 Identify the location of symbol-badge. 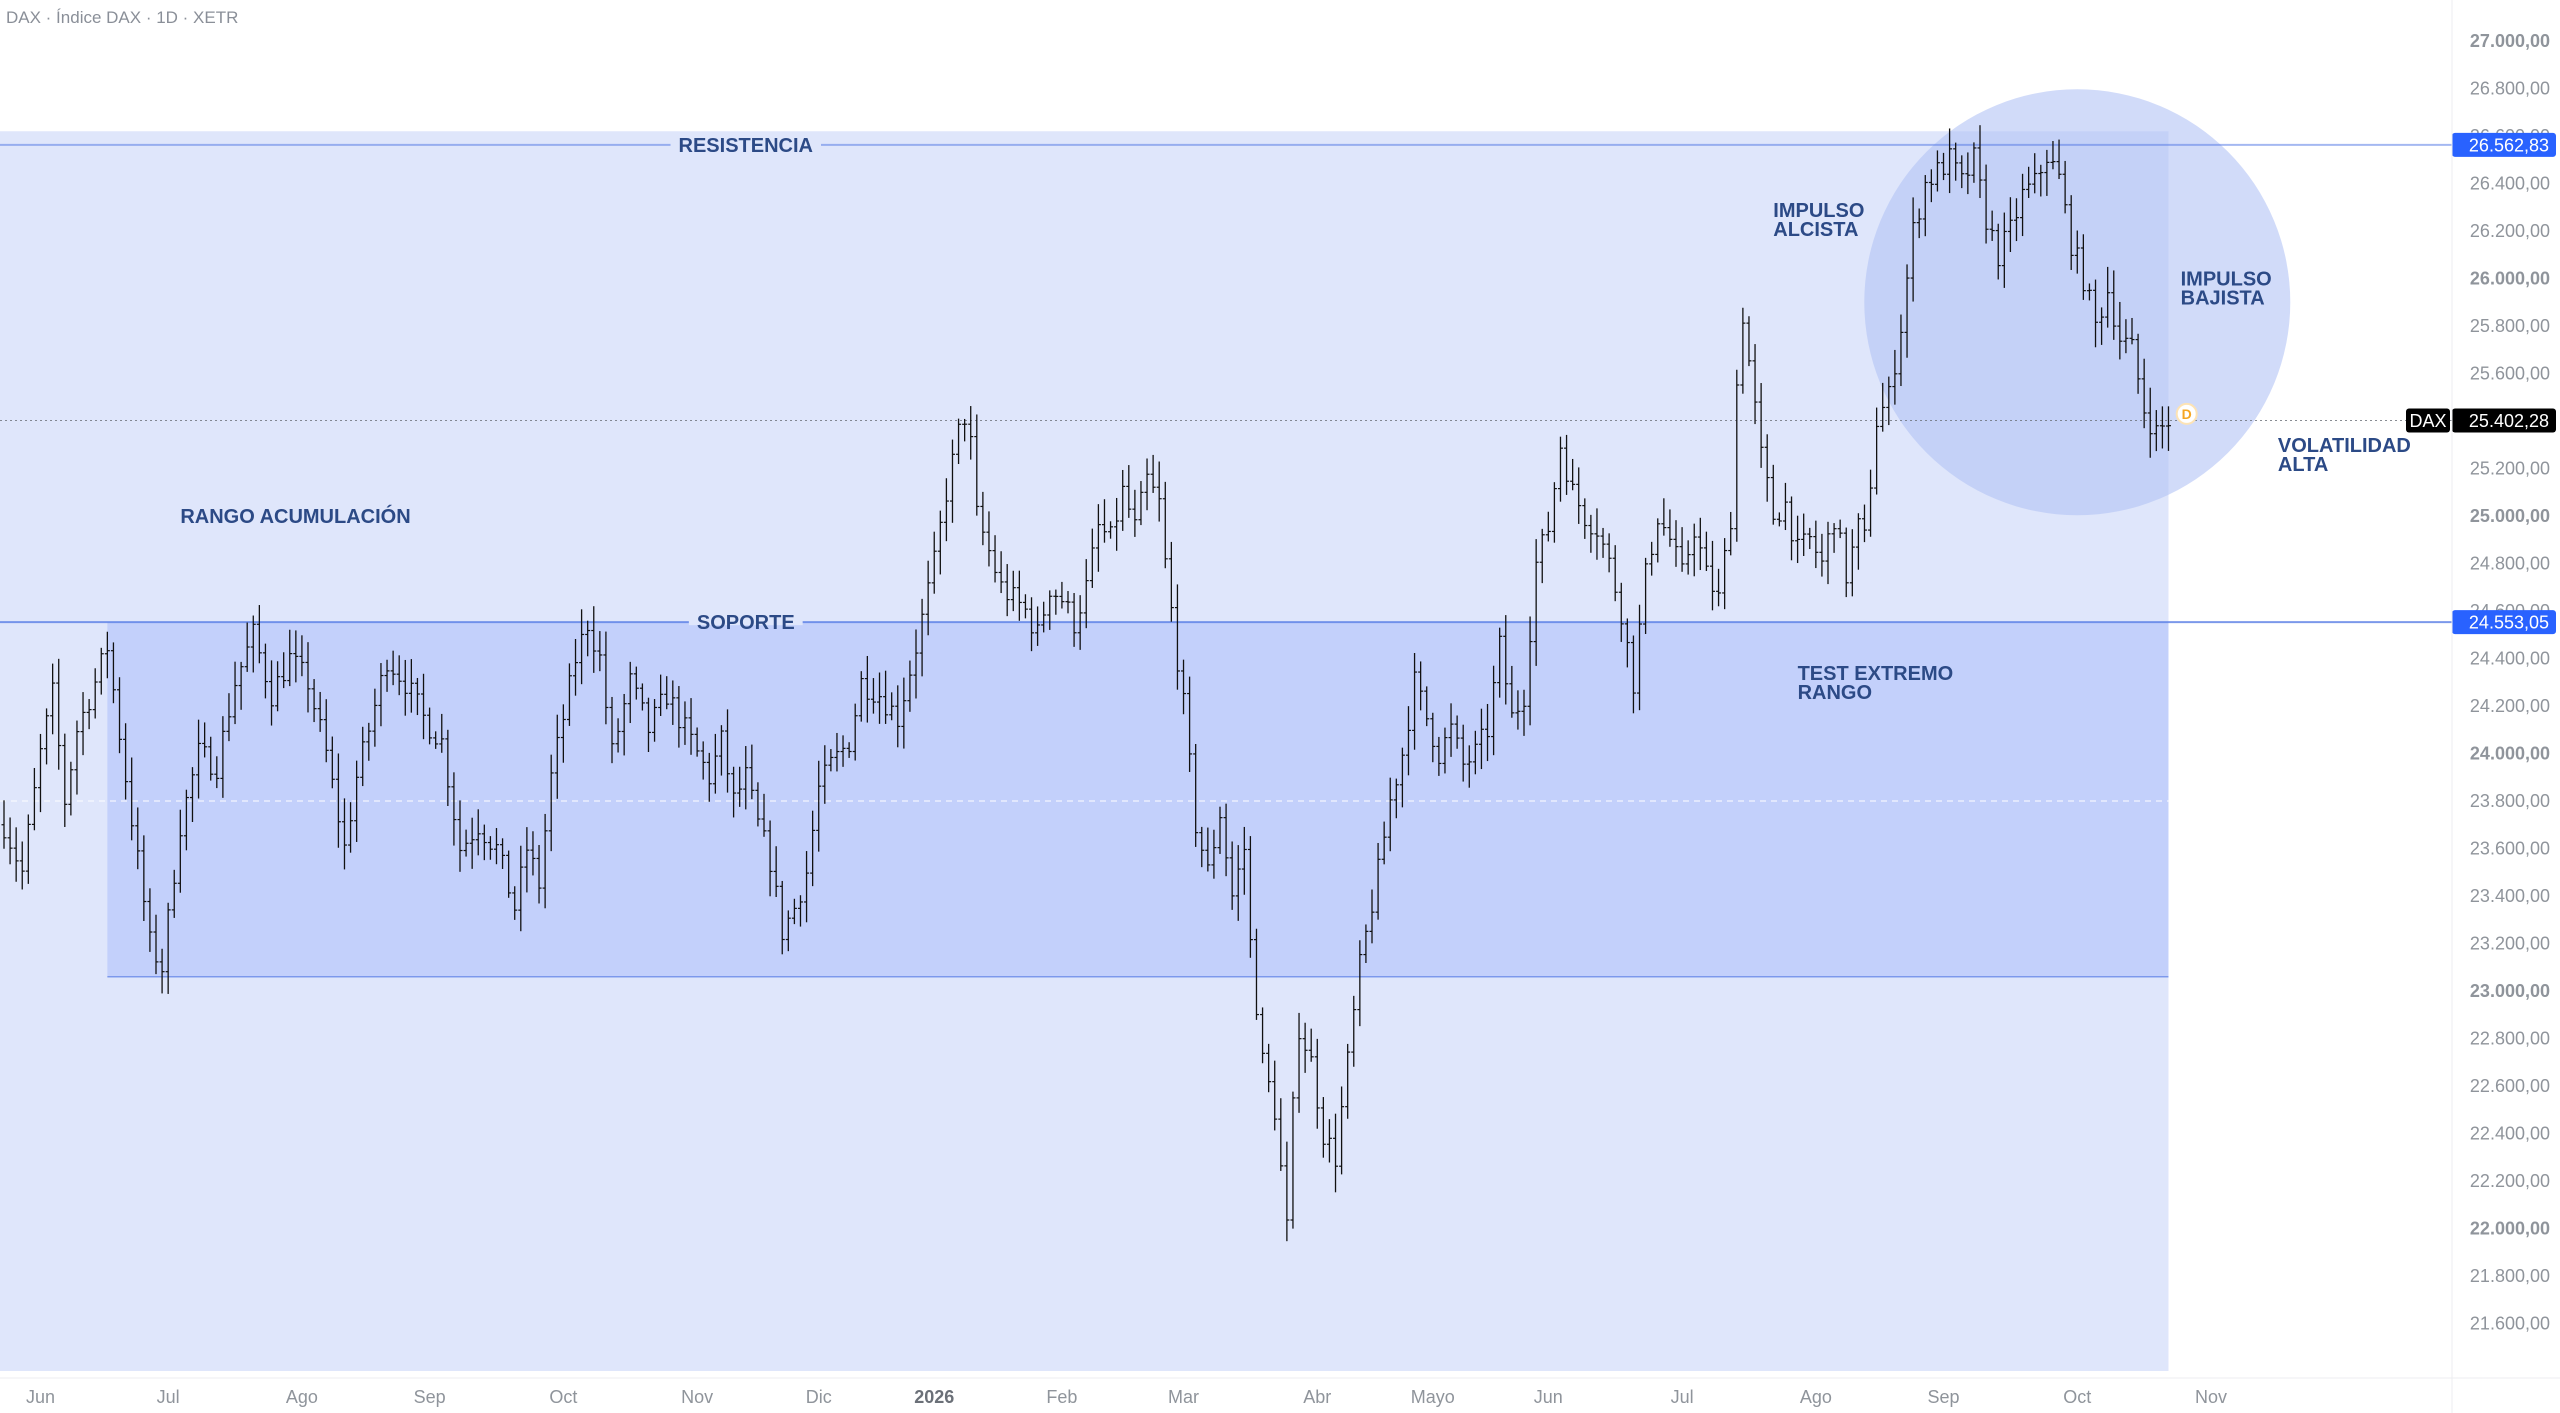
(2428, 420).